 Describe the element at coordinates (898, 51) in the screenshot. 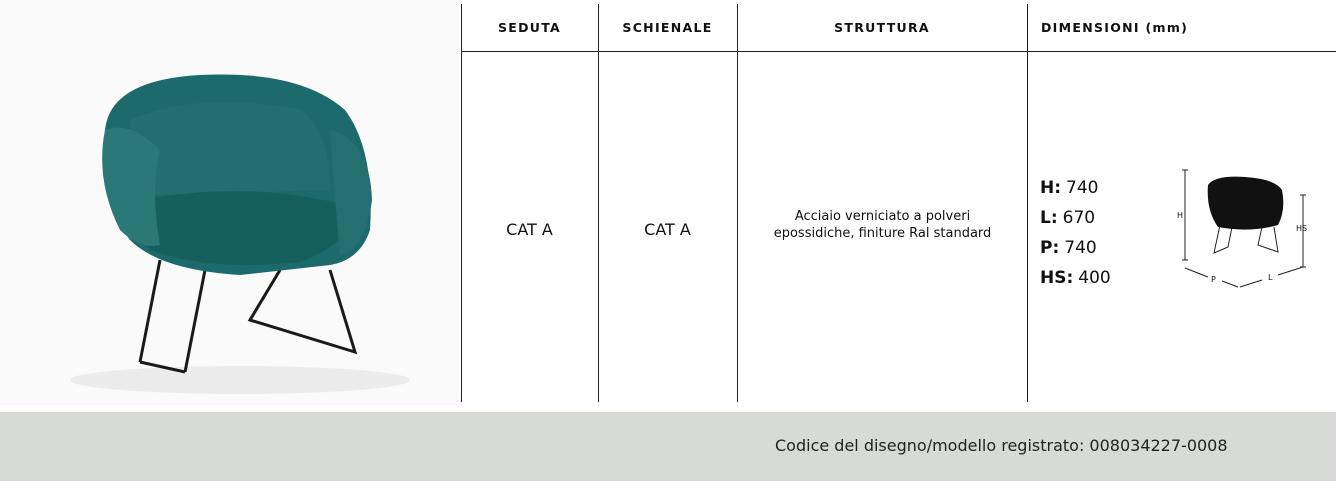

I see `header-border` at that location.